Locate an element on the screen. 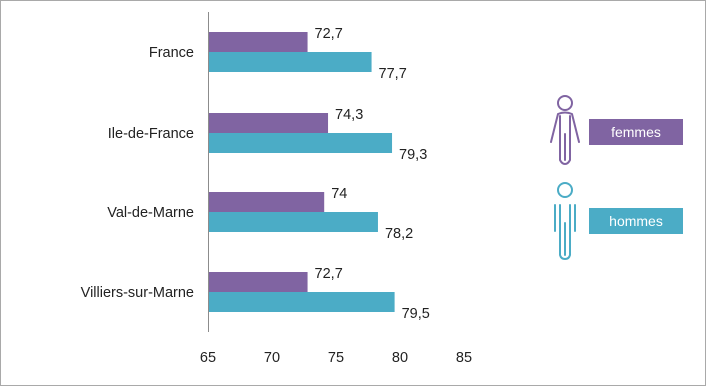 The image size is (707, 387). data-label-femmes: 74 is located at coordinates (339, 194).